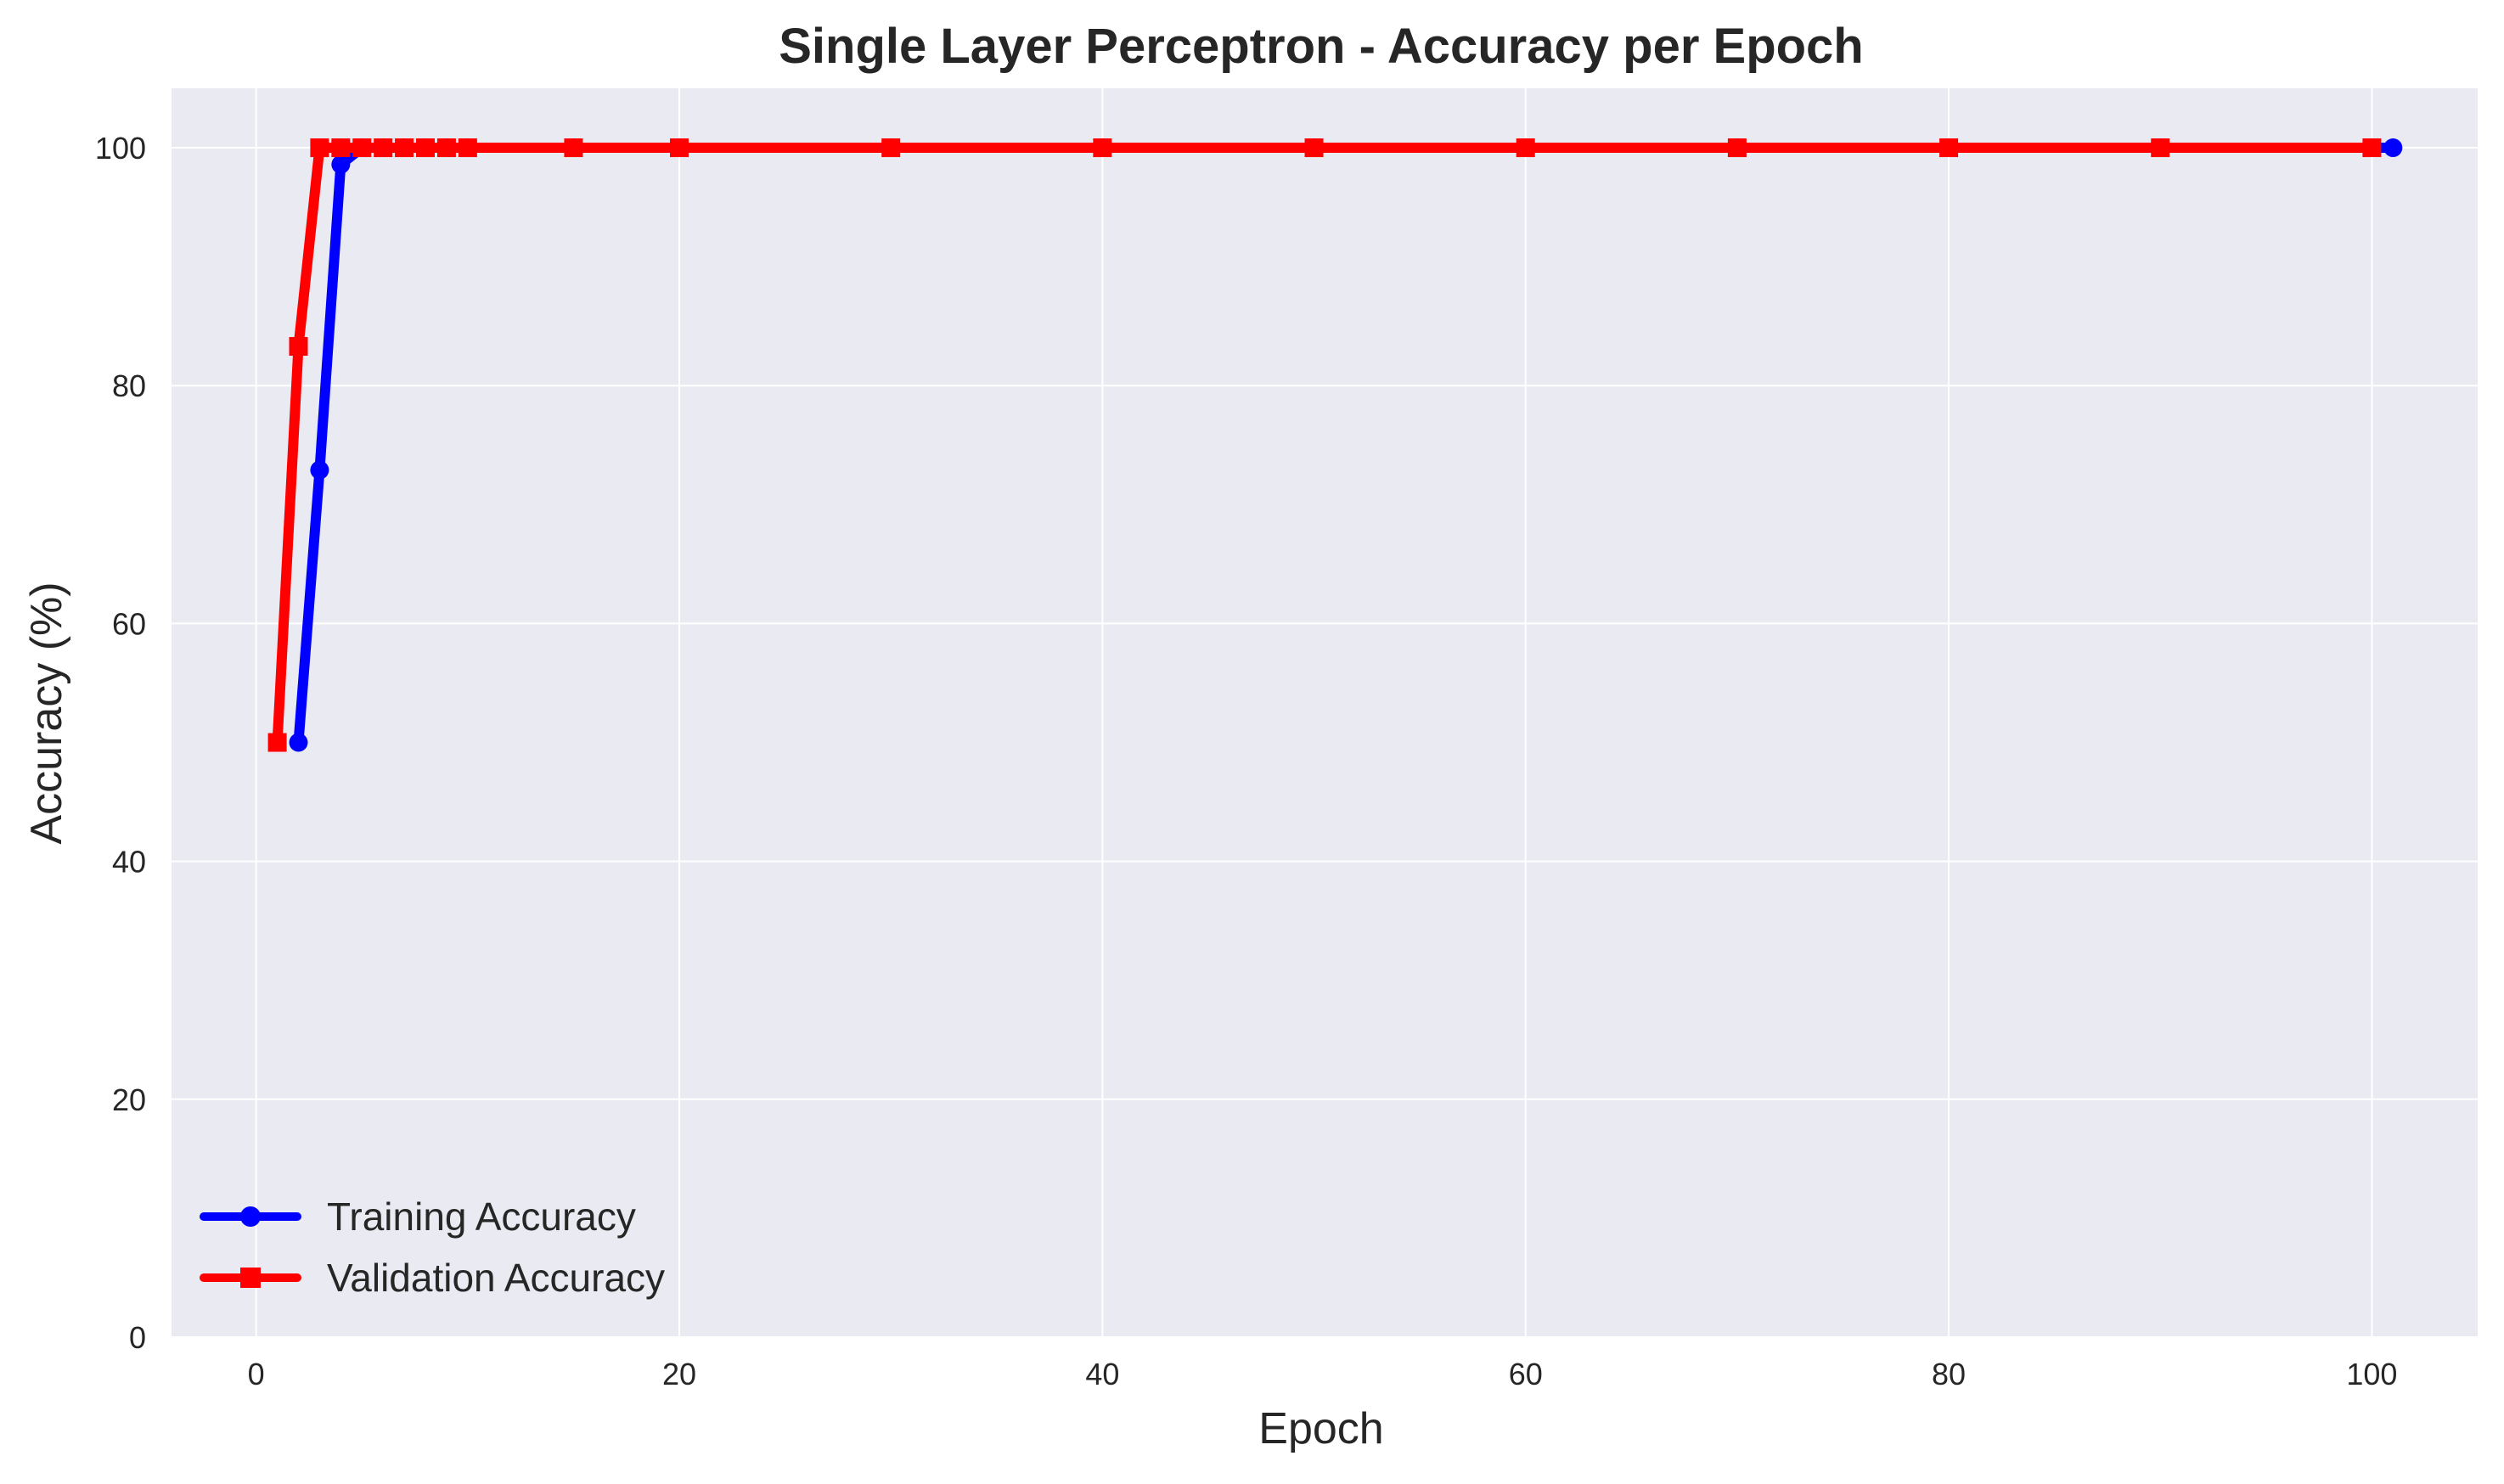 This screenshot has height=1484, width=2504. What do you see at coordinates (129, 862) in the screenshot?
I see `y-tick-label: 40` at bounding box center [129, 862].